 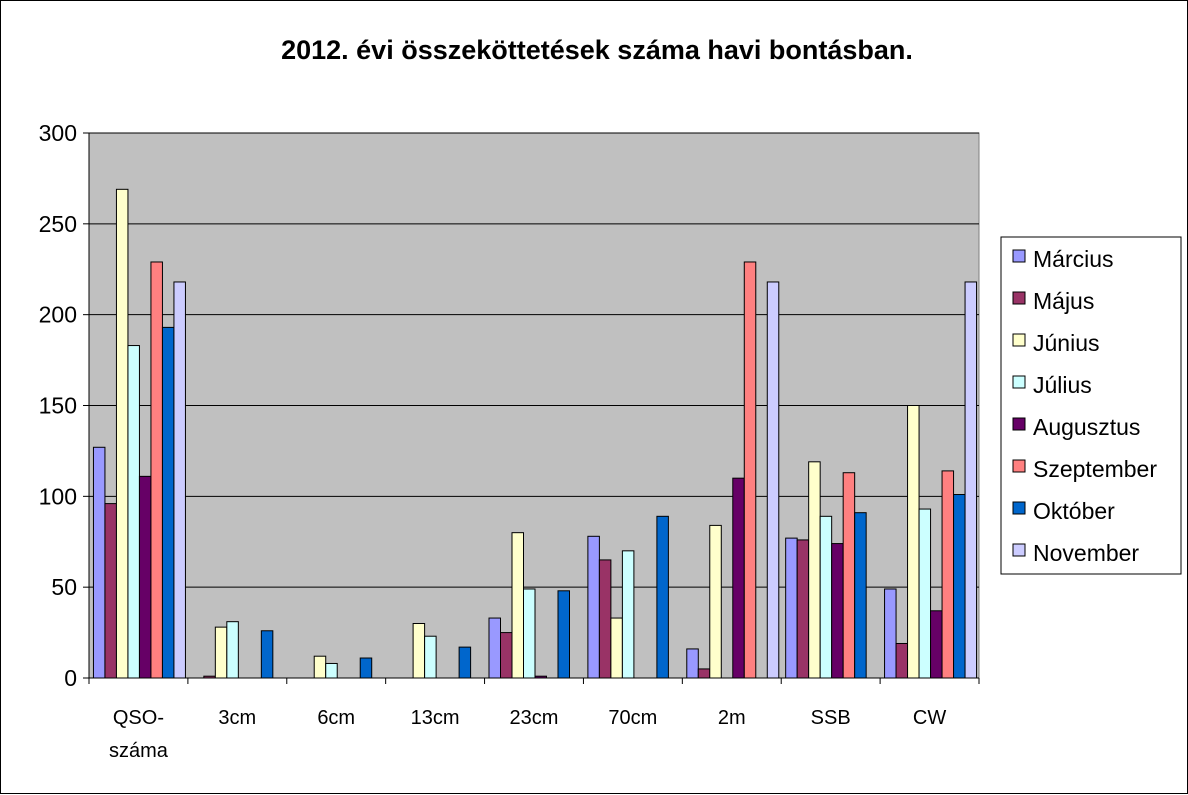 I want to click on y-tick-label: 300, so click(x=58, y=133).